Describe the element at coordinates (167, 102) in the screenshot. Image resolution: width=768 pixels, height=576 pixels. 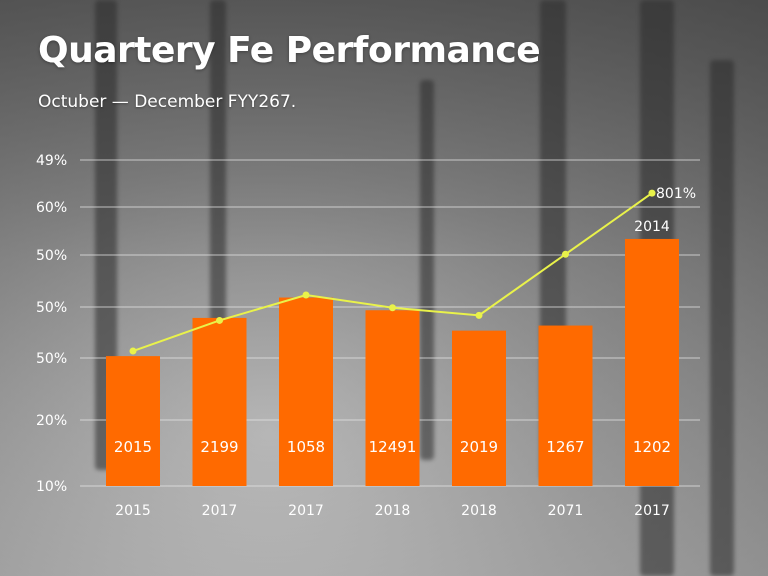
I see `chart-subtitle: Octuber — December FYY267.` at that location.